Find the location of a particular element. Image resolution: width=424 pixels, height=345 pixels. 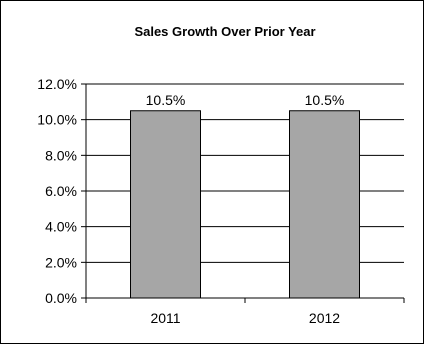

bar-2012 is located at coordinates (324, 204).